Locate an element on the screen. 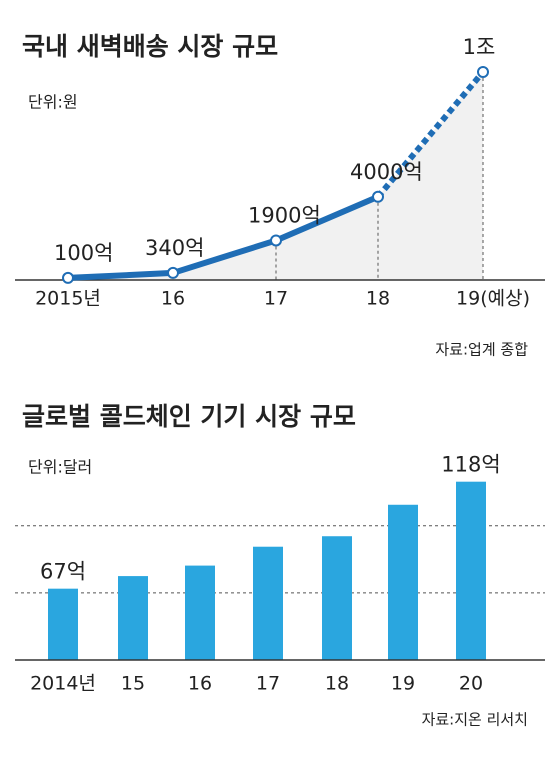  chart-title: 글로벌 콜드체인 기기 시장 규모 is located at coordinates (189, 416).